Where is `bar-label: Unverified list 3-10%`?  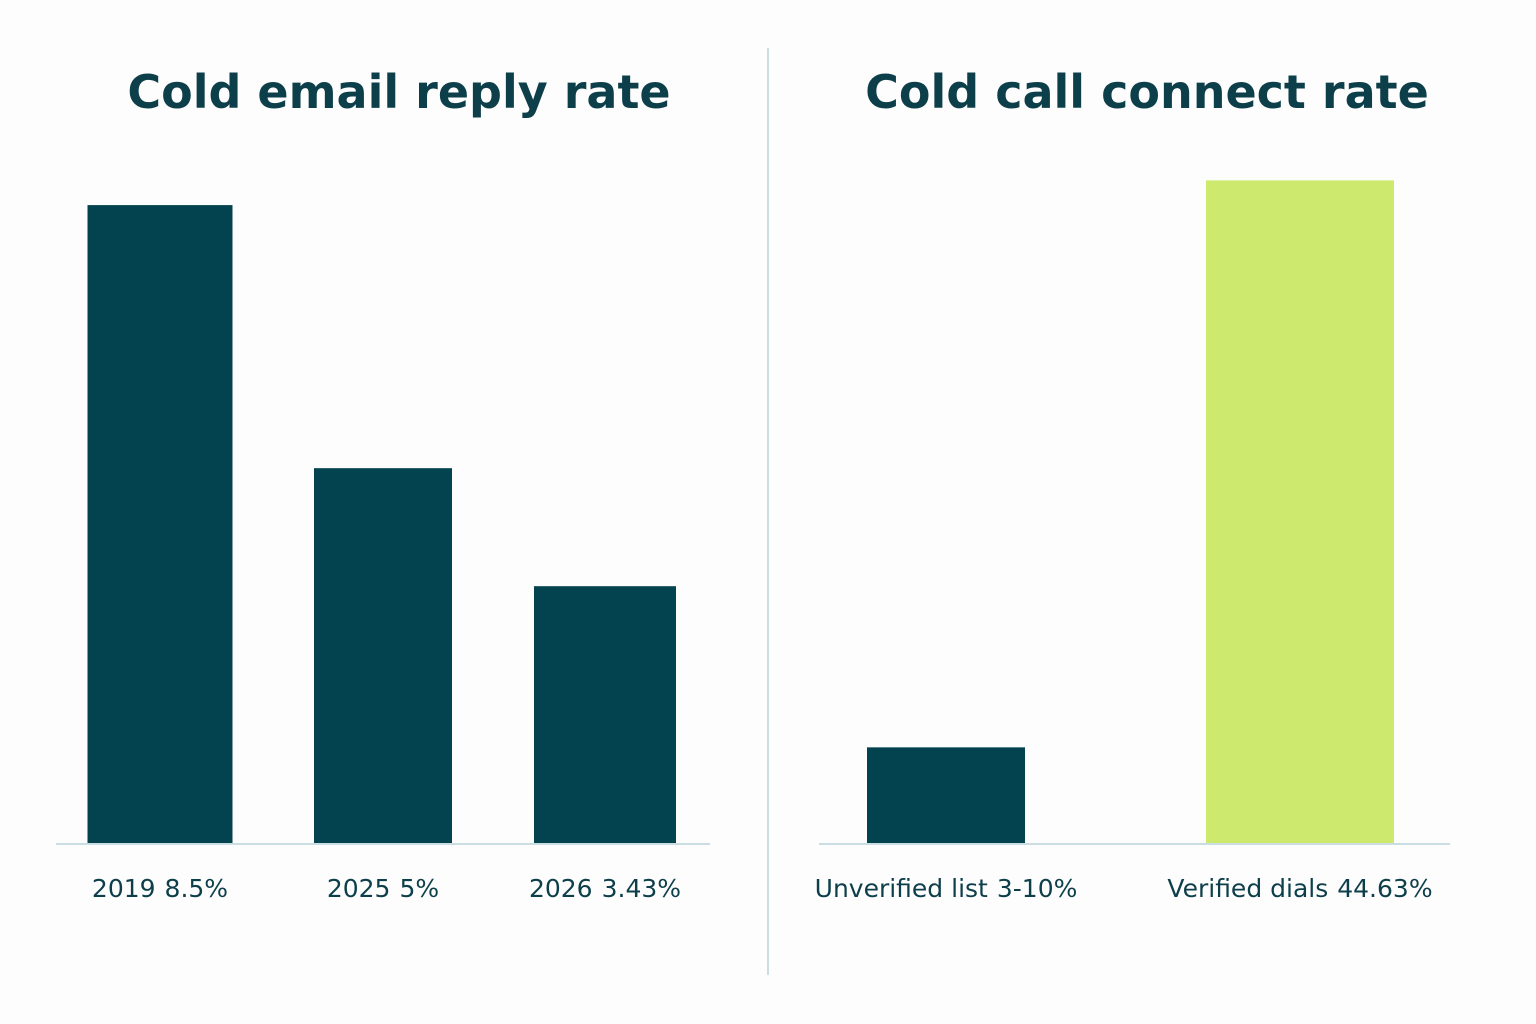
bar-label: Unverified list 3-10% is located at coordinates (946, 888).